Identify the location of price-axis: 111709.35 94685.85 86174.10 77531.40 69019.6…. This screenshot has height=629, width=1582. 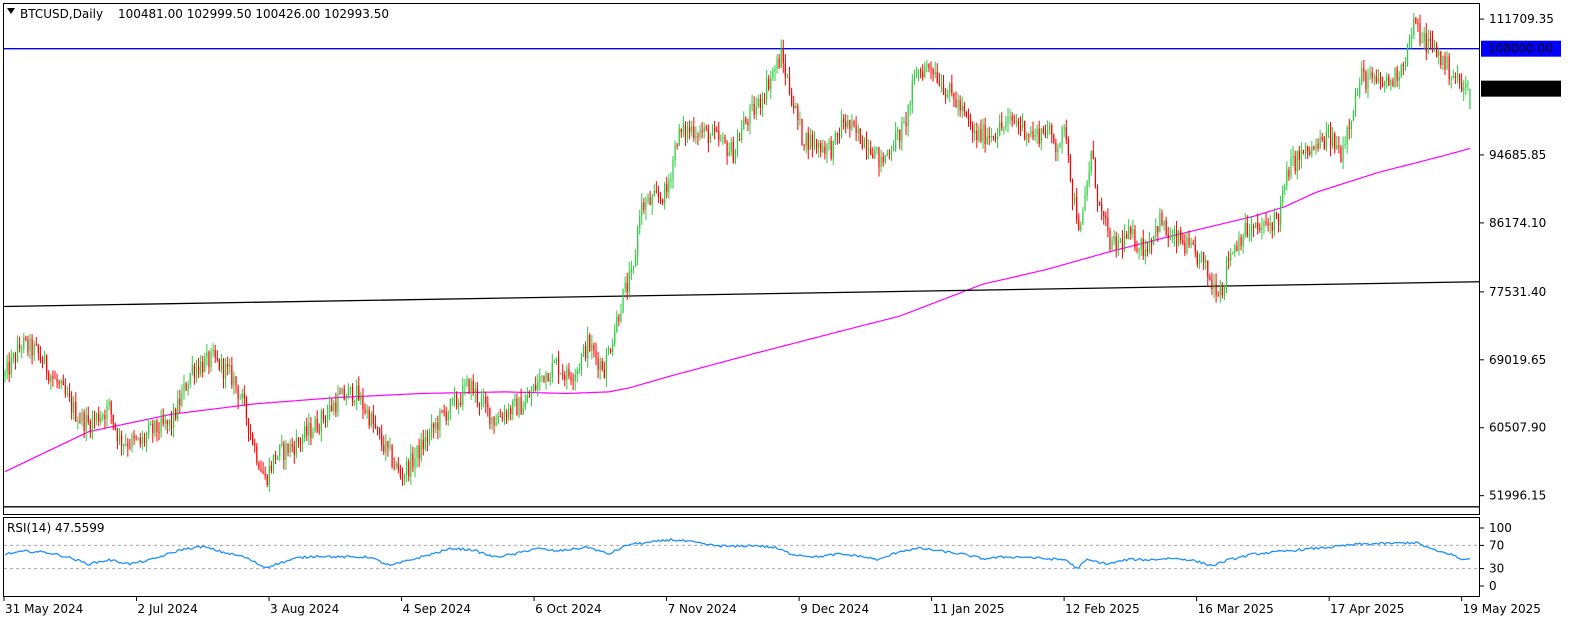
(1520, 302).